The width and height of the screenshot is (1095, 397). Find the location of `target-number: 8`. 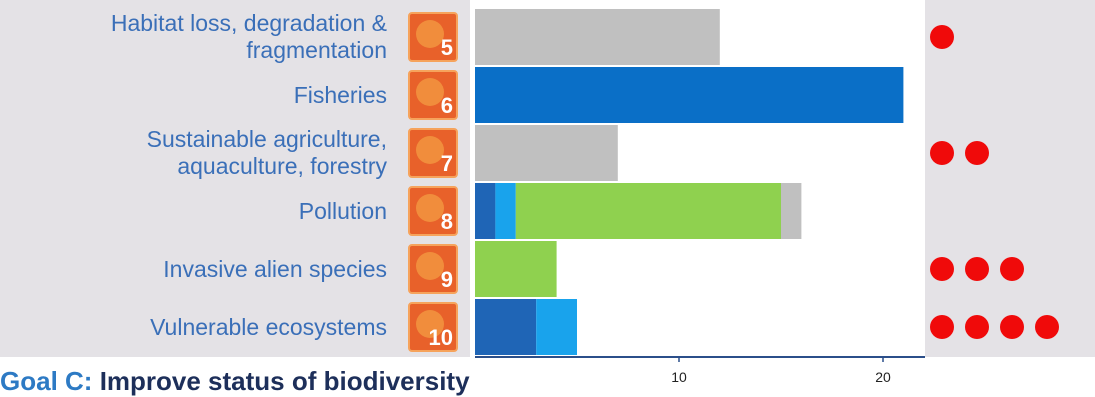

target-number: 8 is located at coordinates (446, 221).